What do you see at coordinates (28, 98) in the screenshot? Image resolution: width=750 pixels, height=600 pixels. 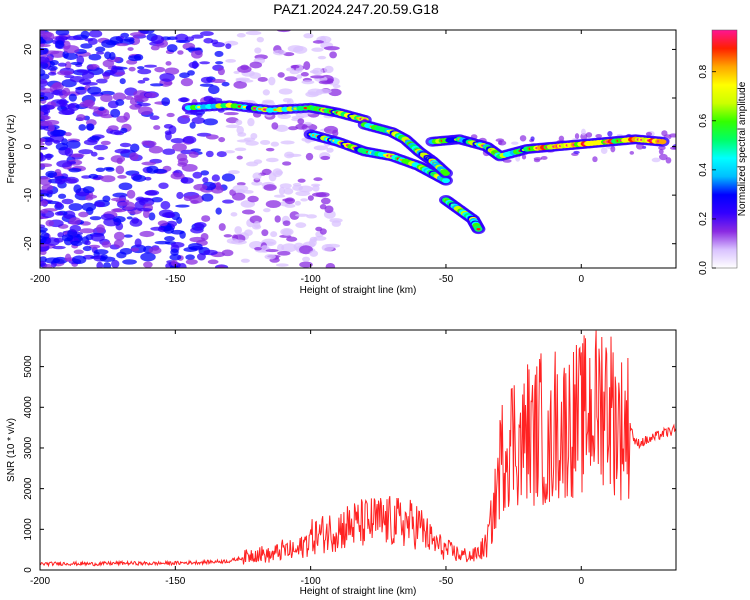 I see `y-tick-label: 10` at bounding box center [28, 98].